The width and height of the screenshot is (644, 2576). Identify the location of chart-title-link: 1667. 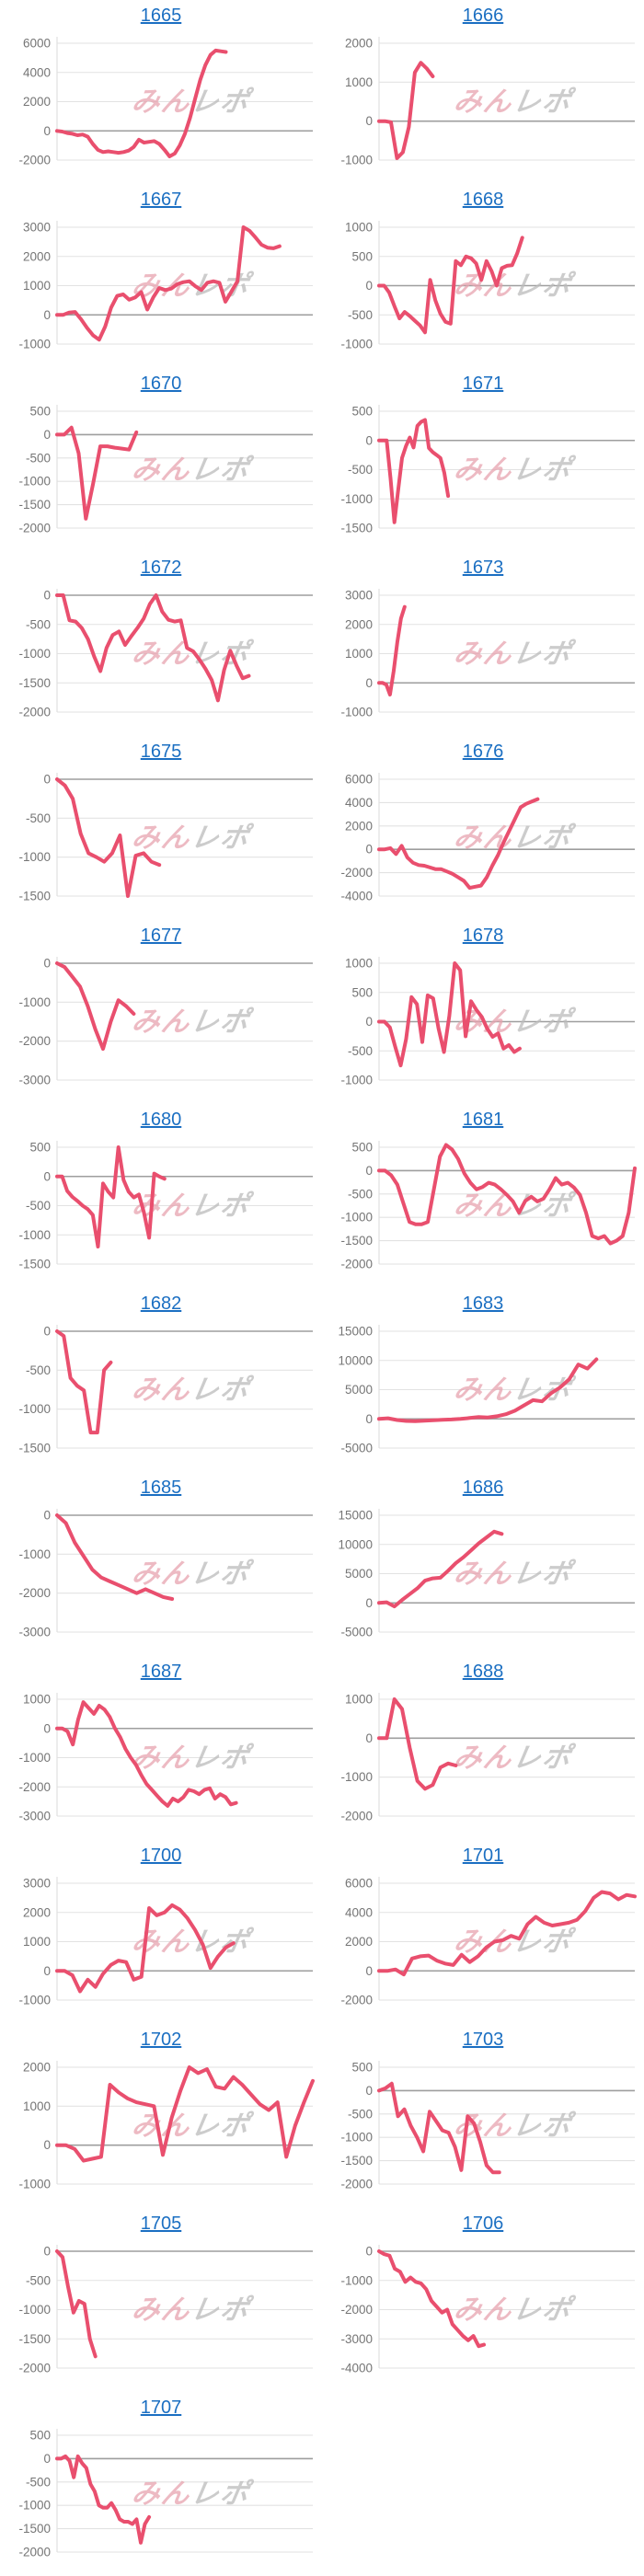
(161, 200).